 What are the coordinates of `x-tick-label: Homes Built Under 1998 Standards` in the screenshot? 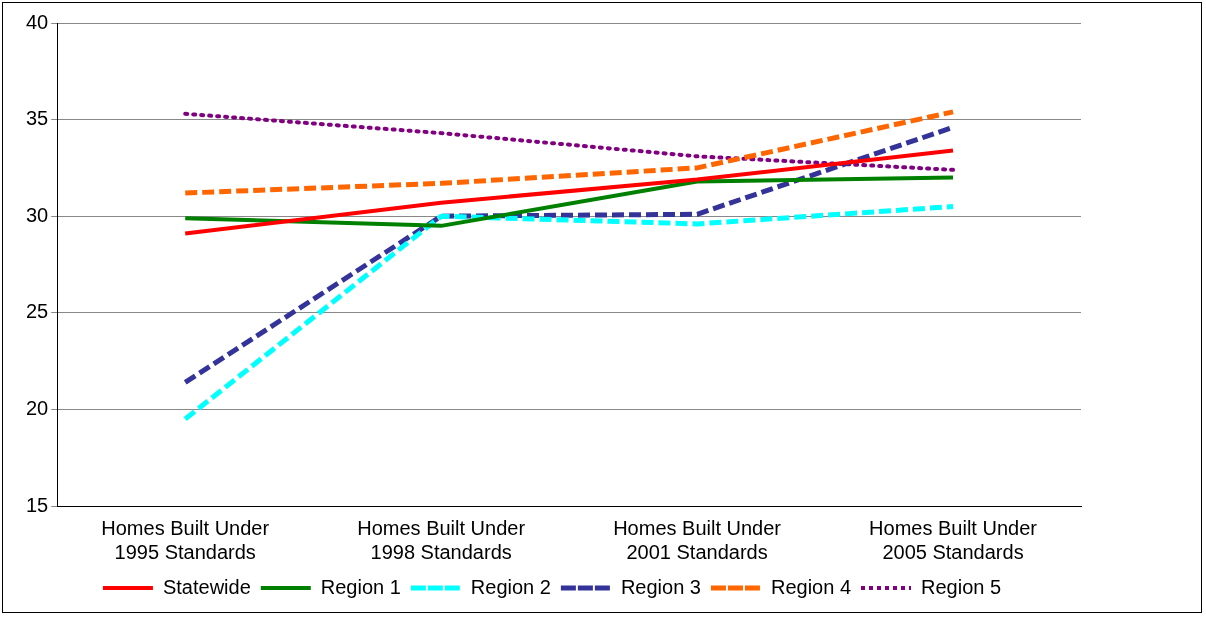 It's located at (441, 539).